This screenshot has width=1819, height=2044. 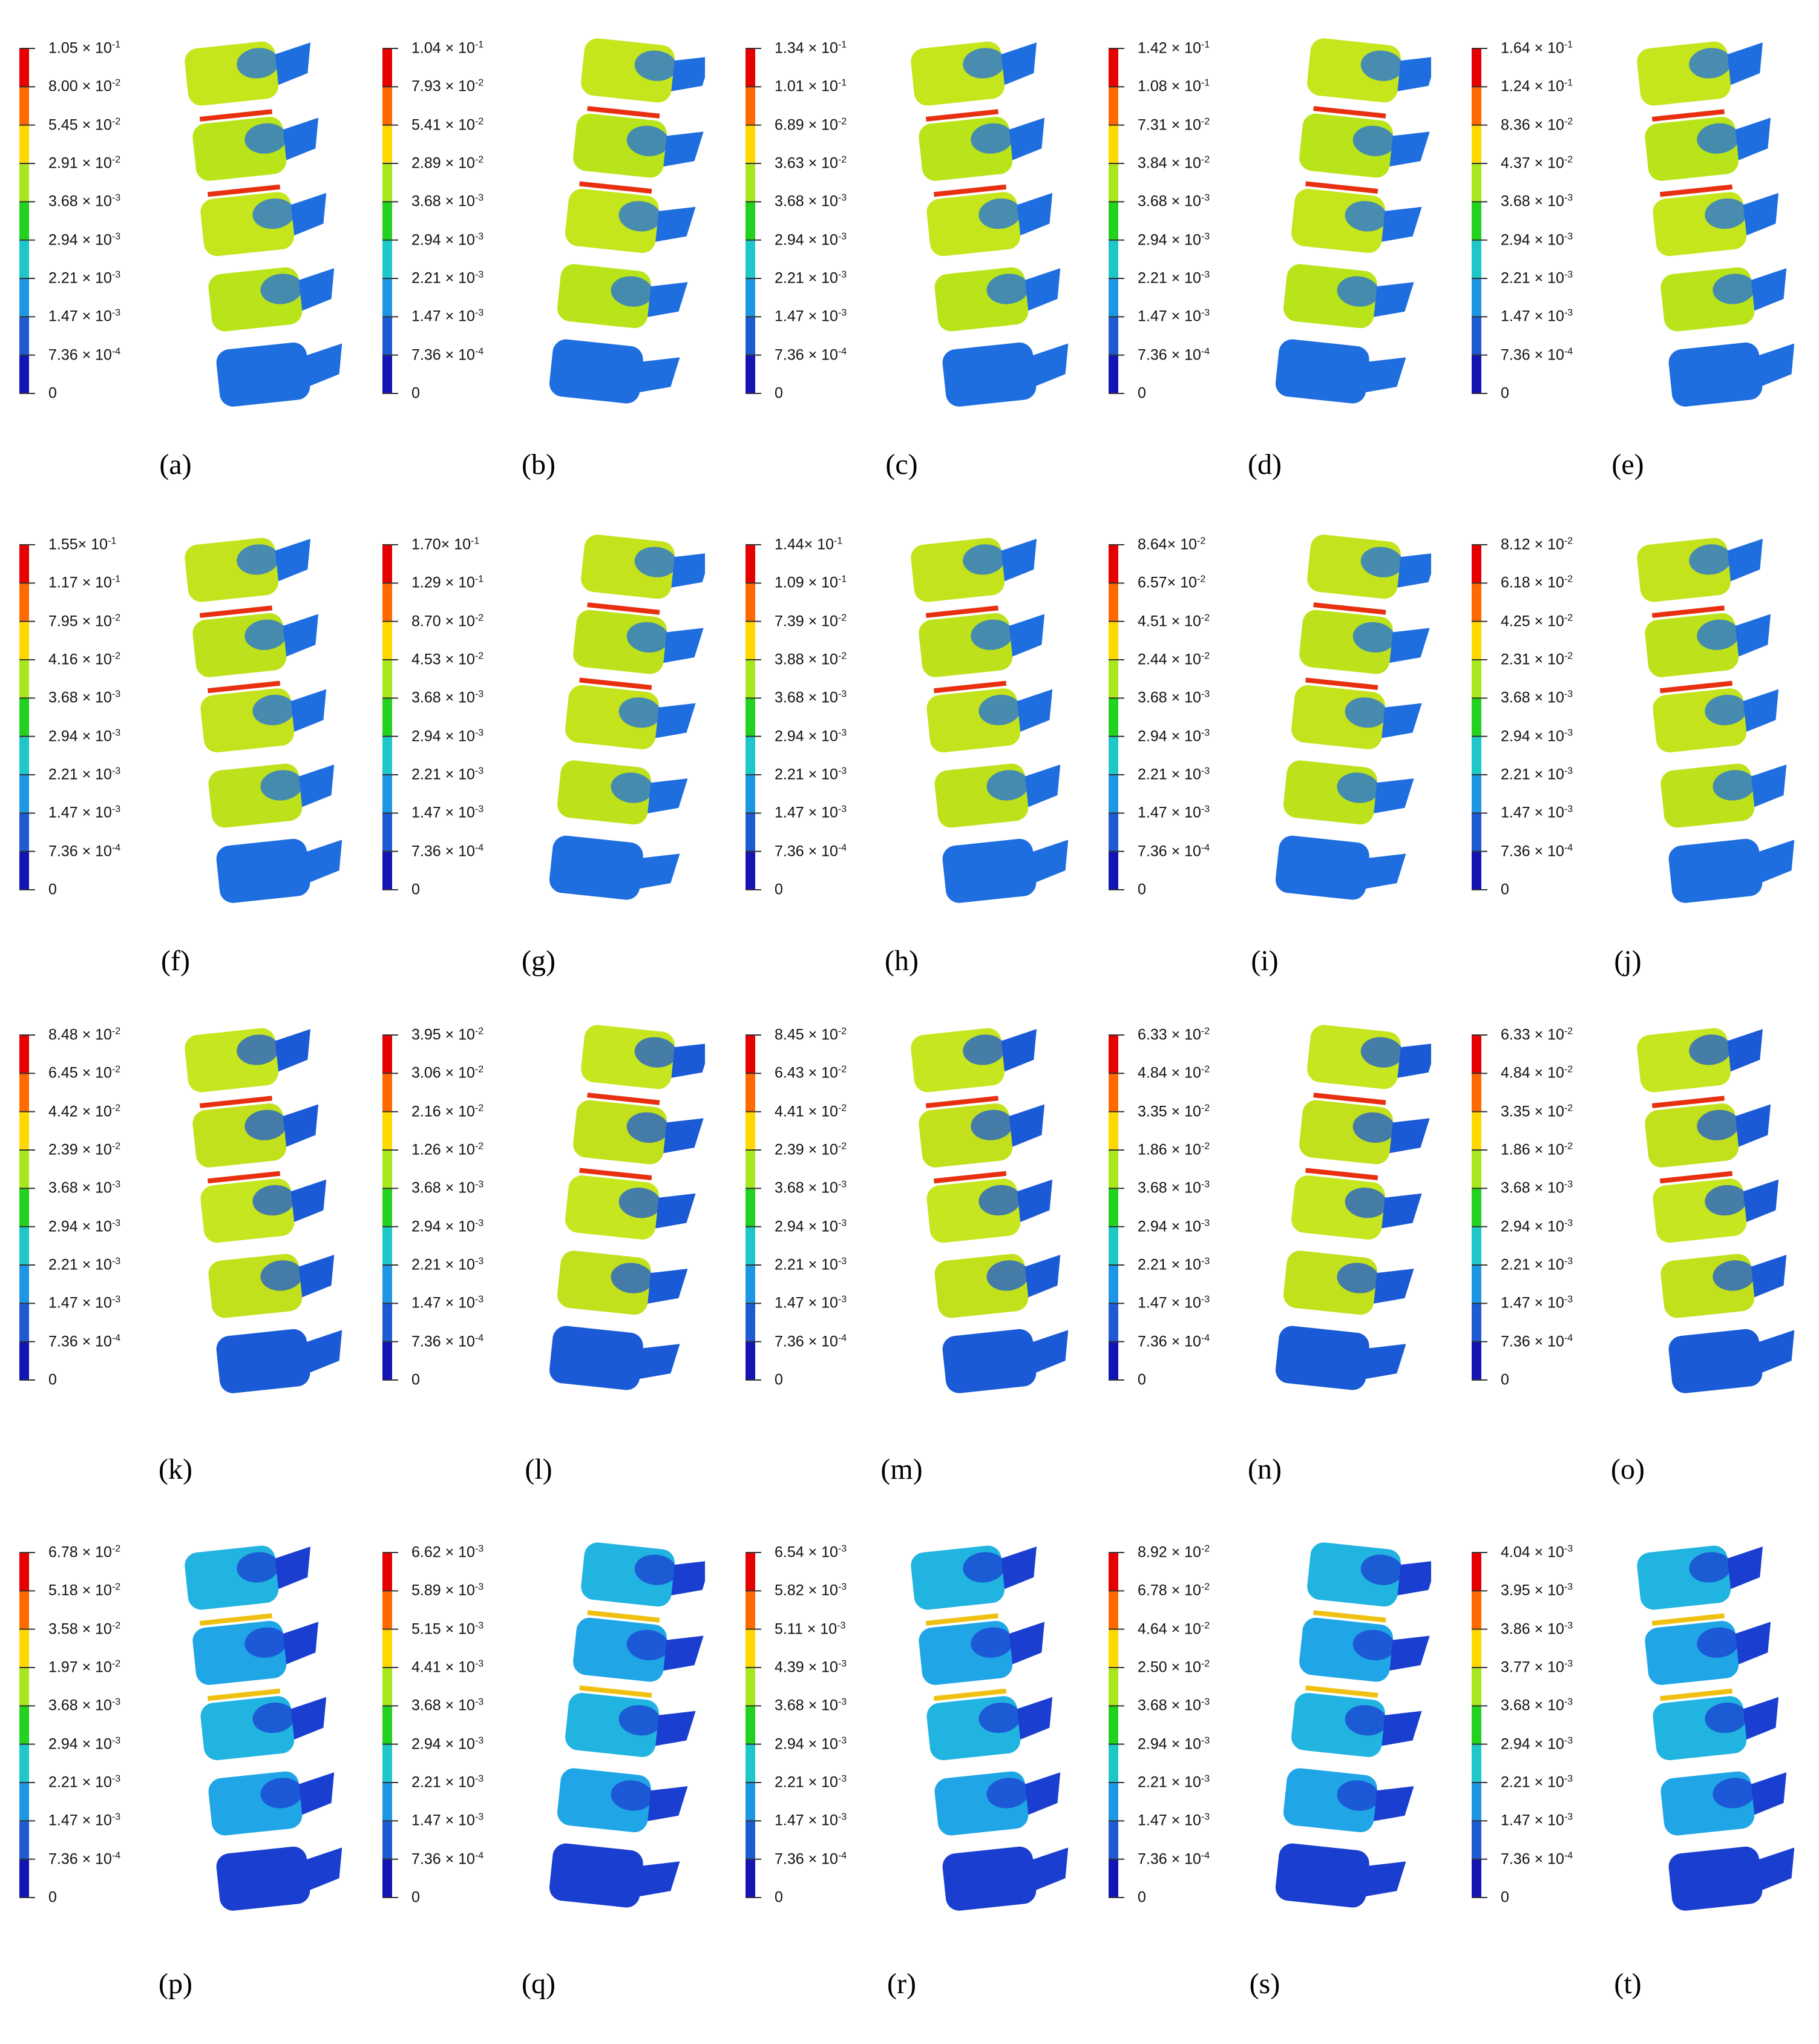 I want to click on panel-label-r: (r), so click(x=901, y=1984).